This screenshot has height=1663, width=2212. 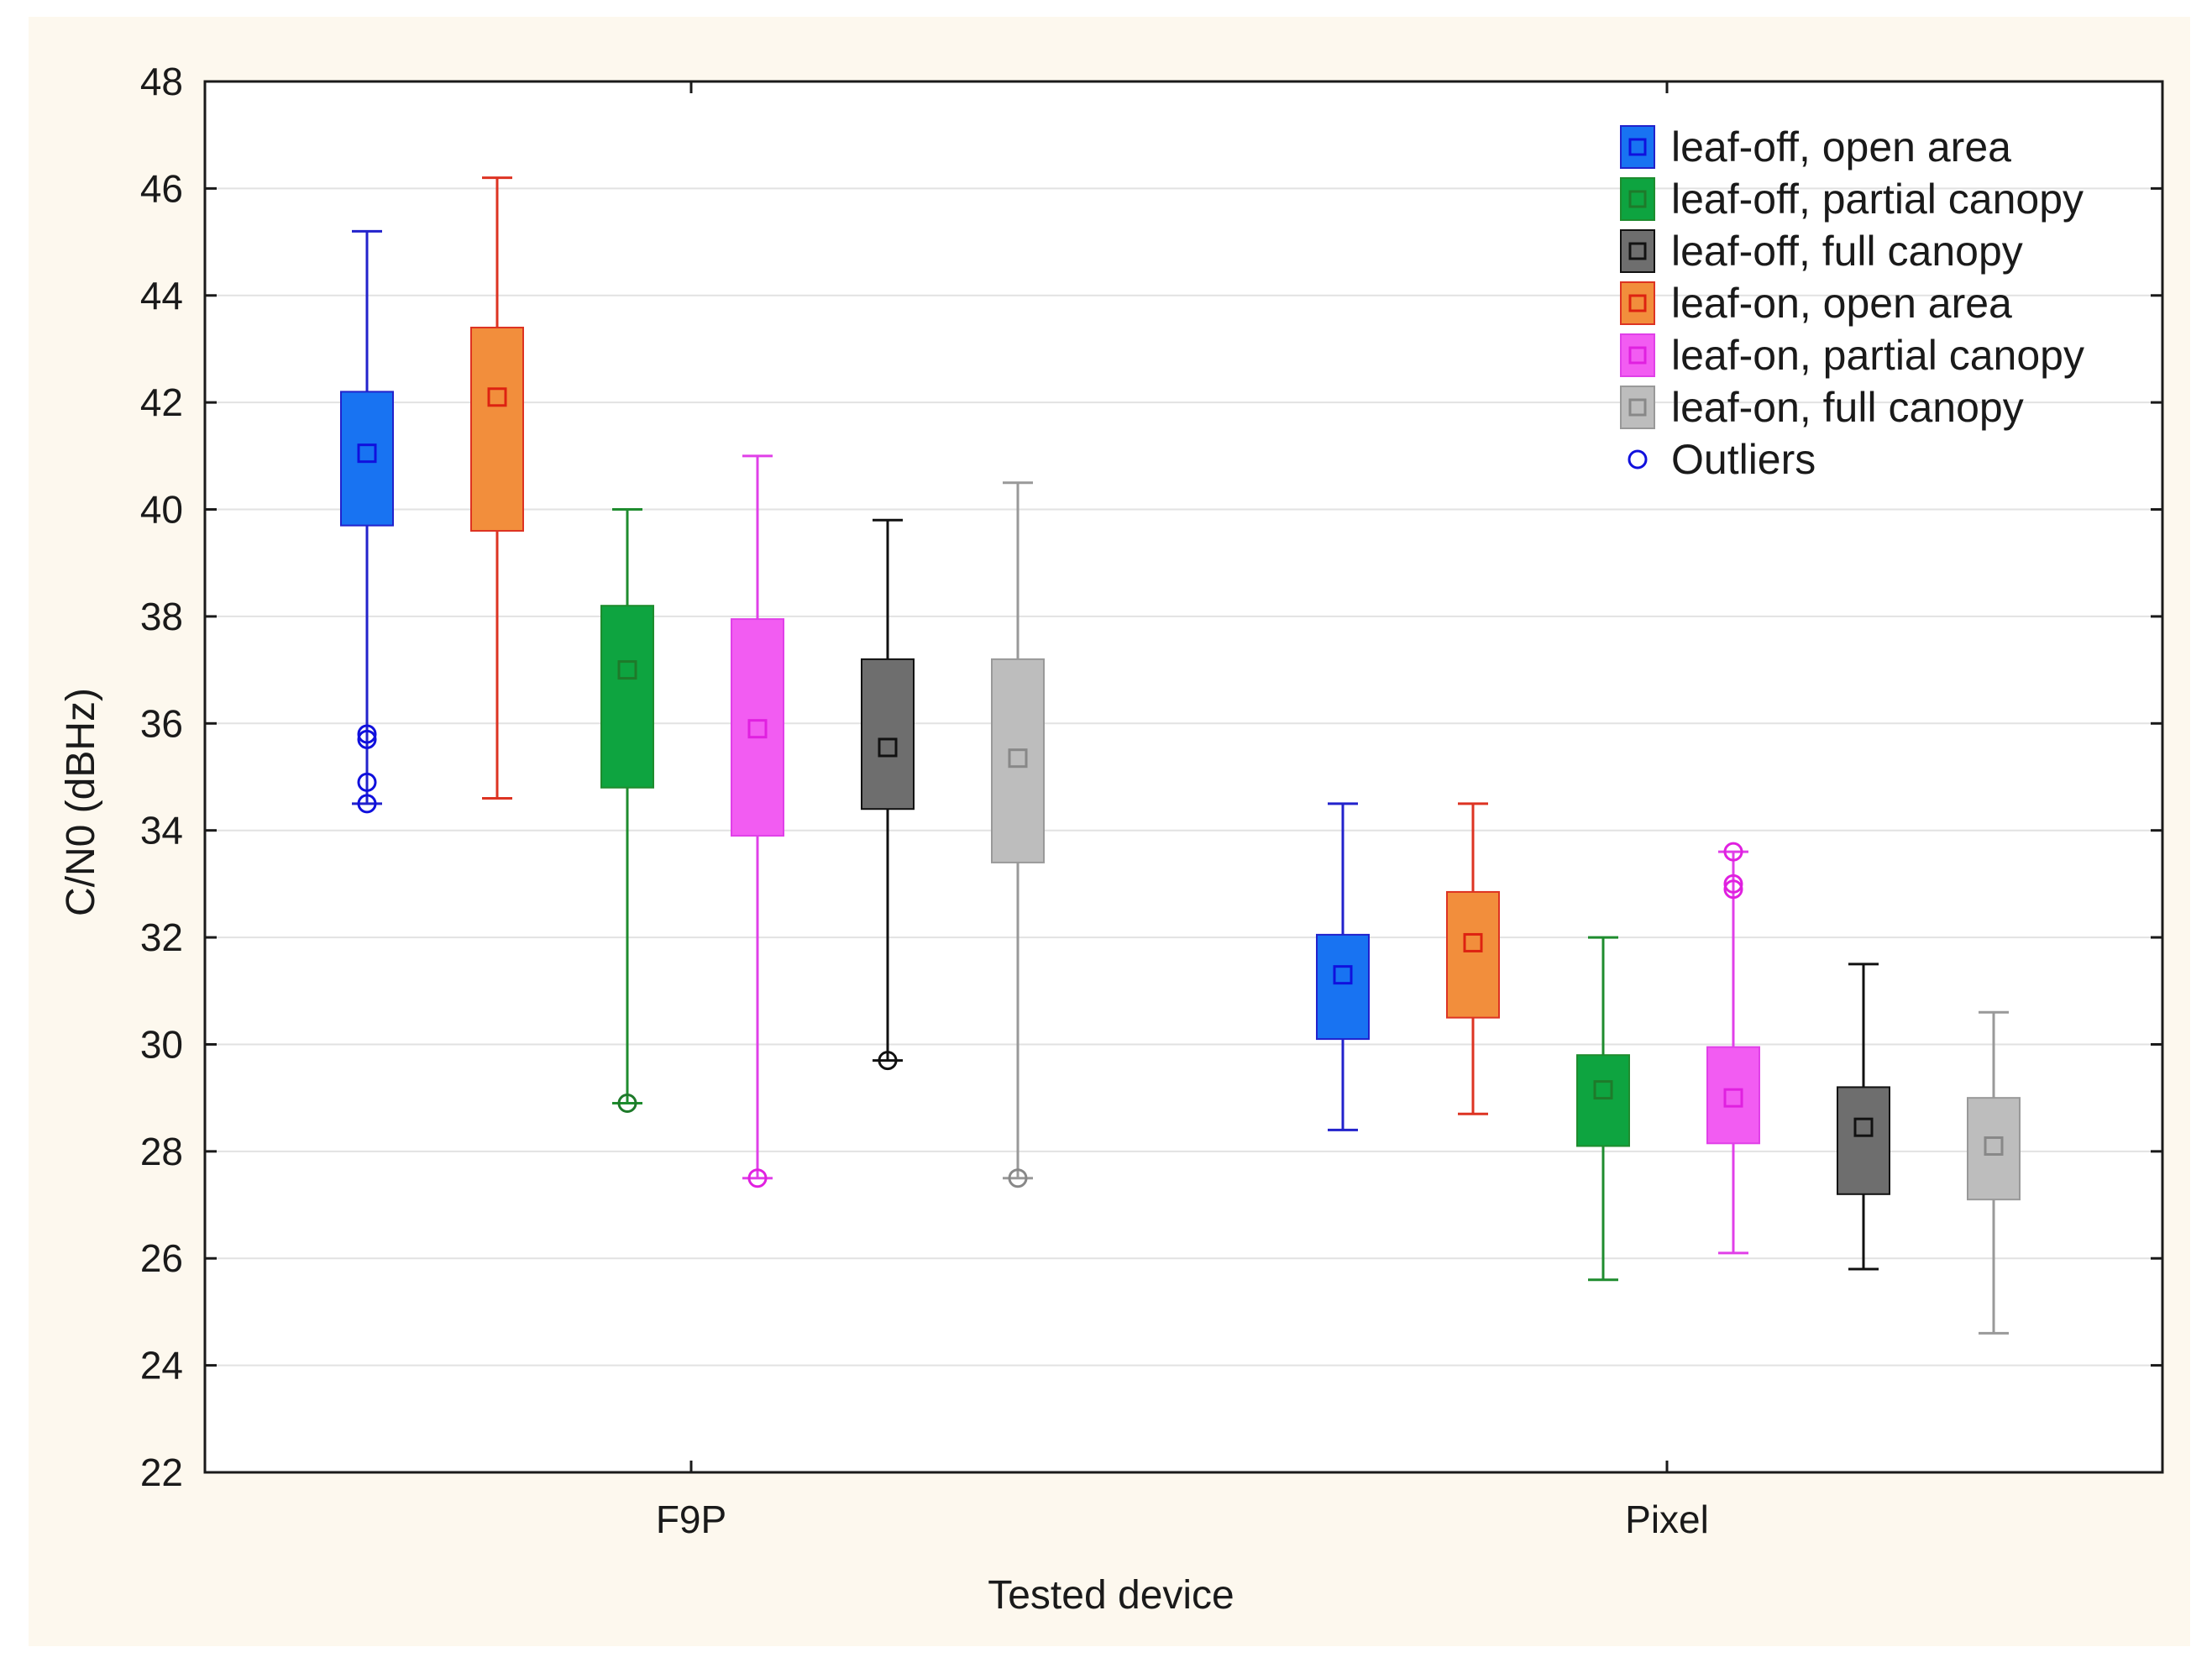 I want to click on x-tick-label: Pixel, so click(x=1667, y=1520).